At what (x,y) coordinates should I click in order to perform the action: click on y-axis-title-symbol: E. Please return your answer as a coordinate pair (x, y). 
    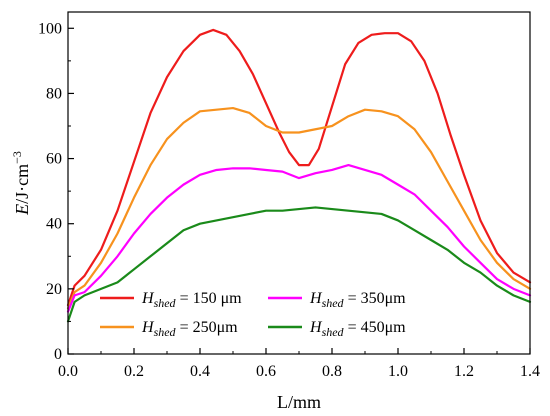
    Looking at the image, I should click on (22, 210).